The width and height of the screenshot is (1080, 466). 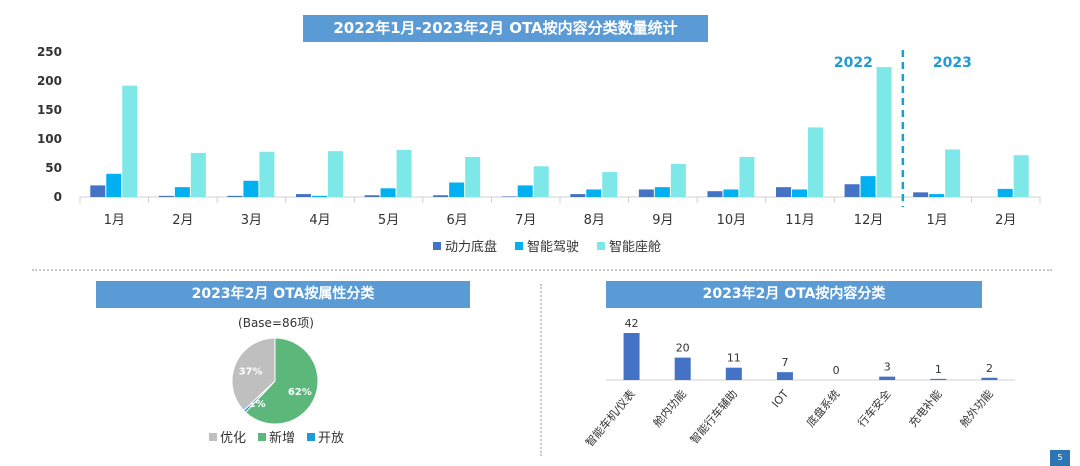 What do you see at coordinates (734, 358) in the screenshot?
I see `content-bar-value: 11` at bounding box center [734, 358].